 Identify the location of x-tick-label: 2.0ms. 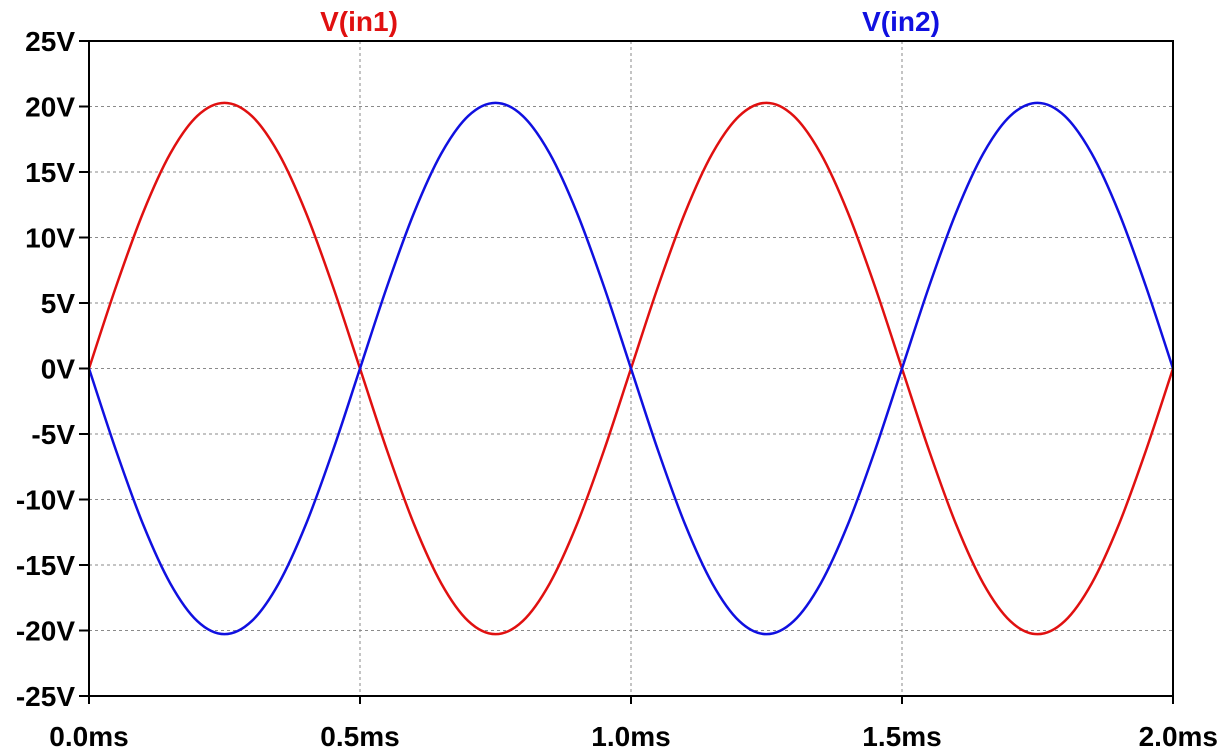
(1178, 736).